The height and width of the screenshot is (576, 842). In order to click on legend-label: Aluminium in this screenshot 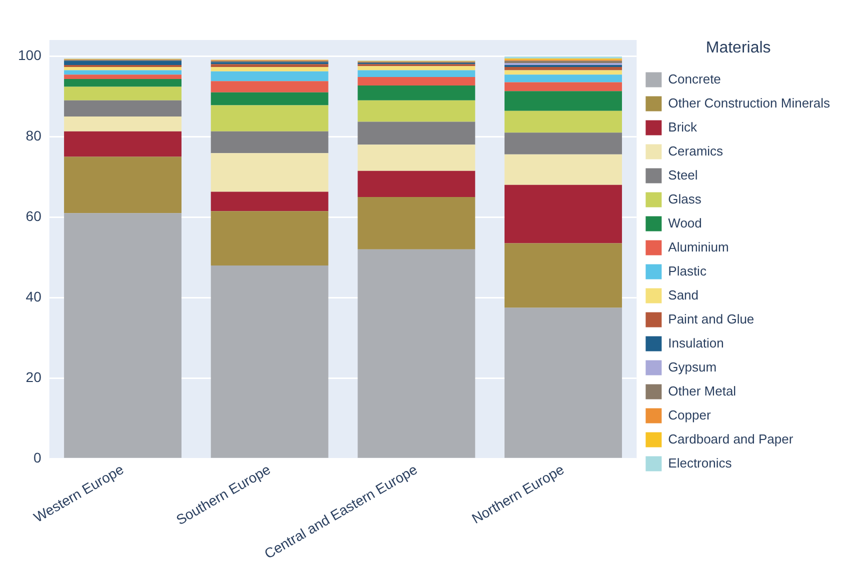, I will do `click(698, 246)`.